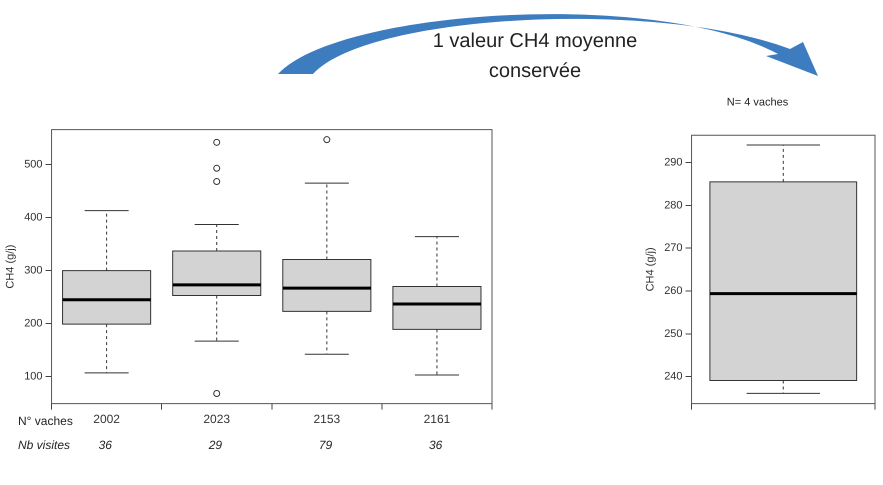 The image size is (883, 485). I want to click on y-tick-label: 100, so click(33, 376).